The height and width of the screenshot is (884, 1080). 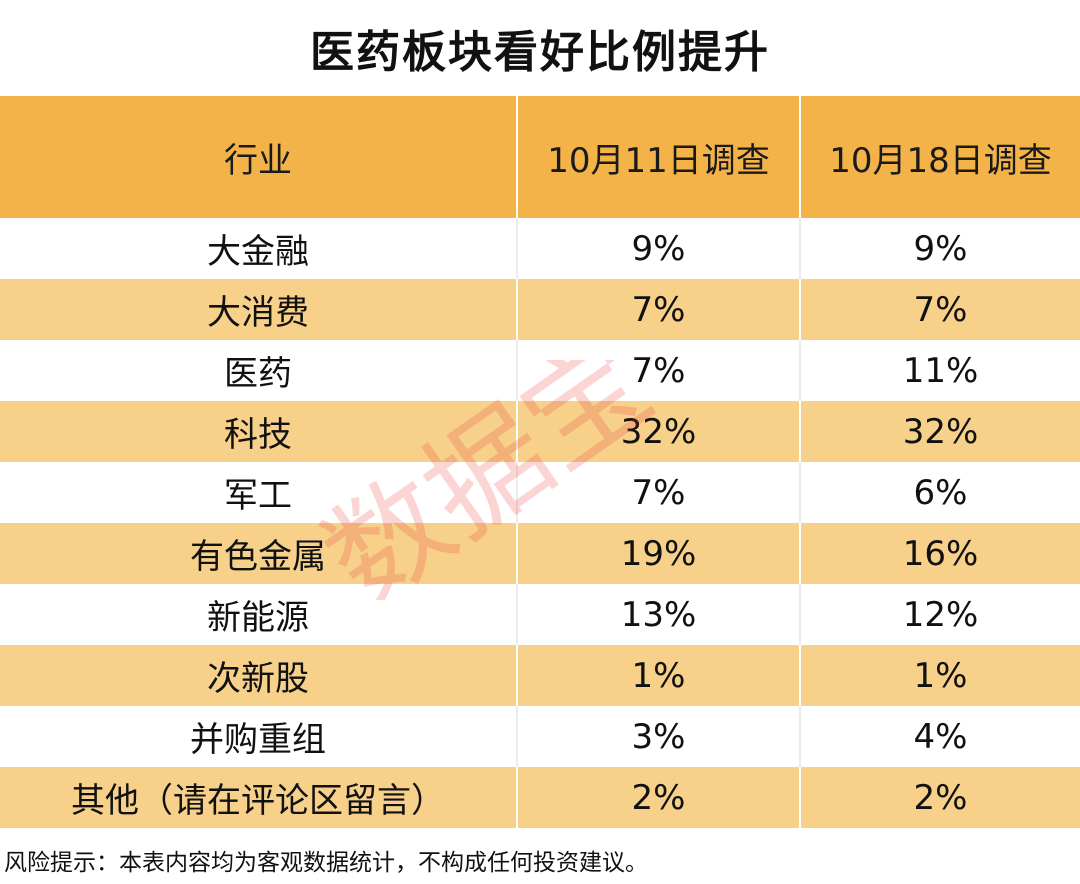 I want to click on table-header-row: 行业 10月11日调查 10月18日调查, so click(x=540, y=157).